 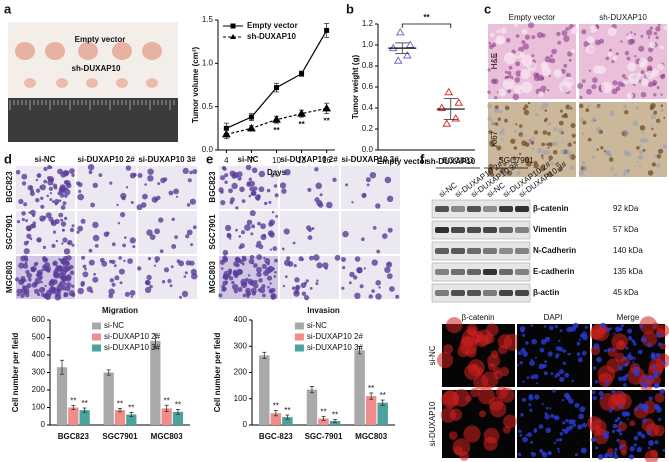 What do you see at coordinates (226, 128) in the screenshot?
I see `marker` at bounding box center [226, 128].